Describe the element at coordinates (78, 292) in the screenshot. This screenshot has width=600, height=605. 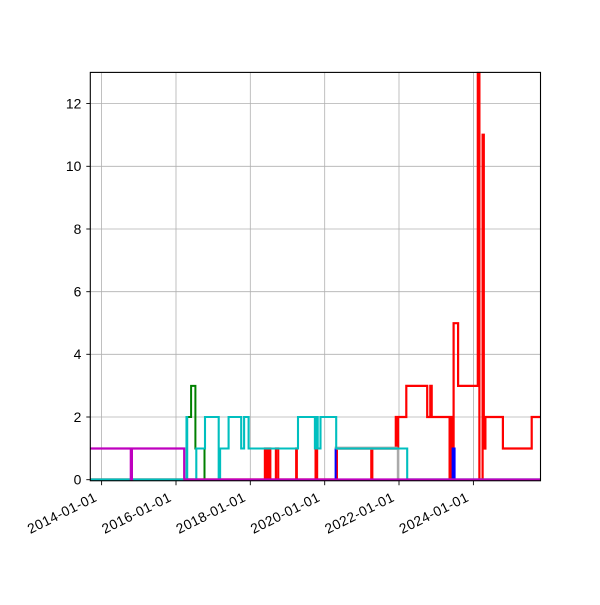
I see `svg-text: 6` at that location.